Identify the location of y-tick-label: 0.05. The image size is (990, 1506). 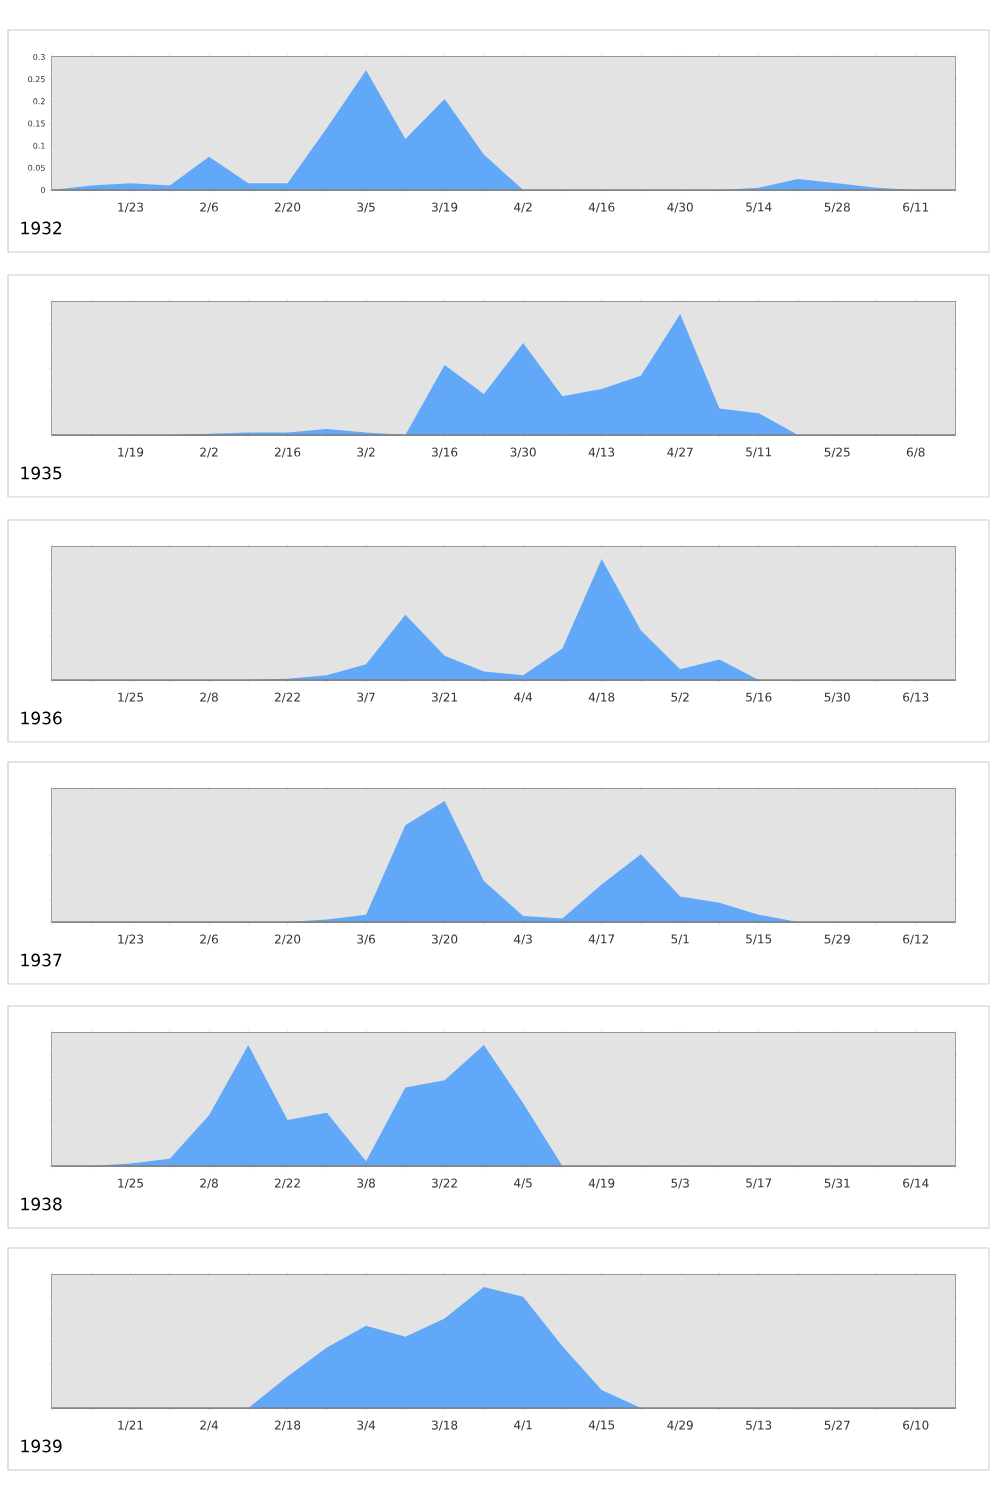
(36, 167).